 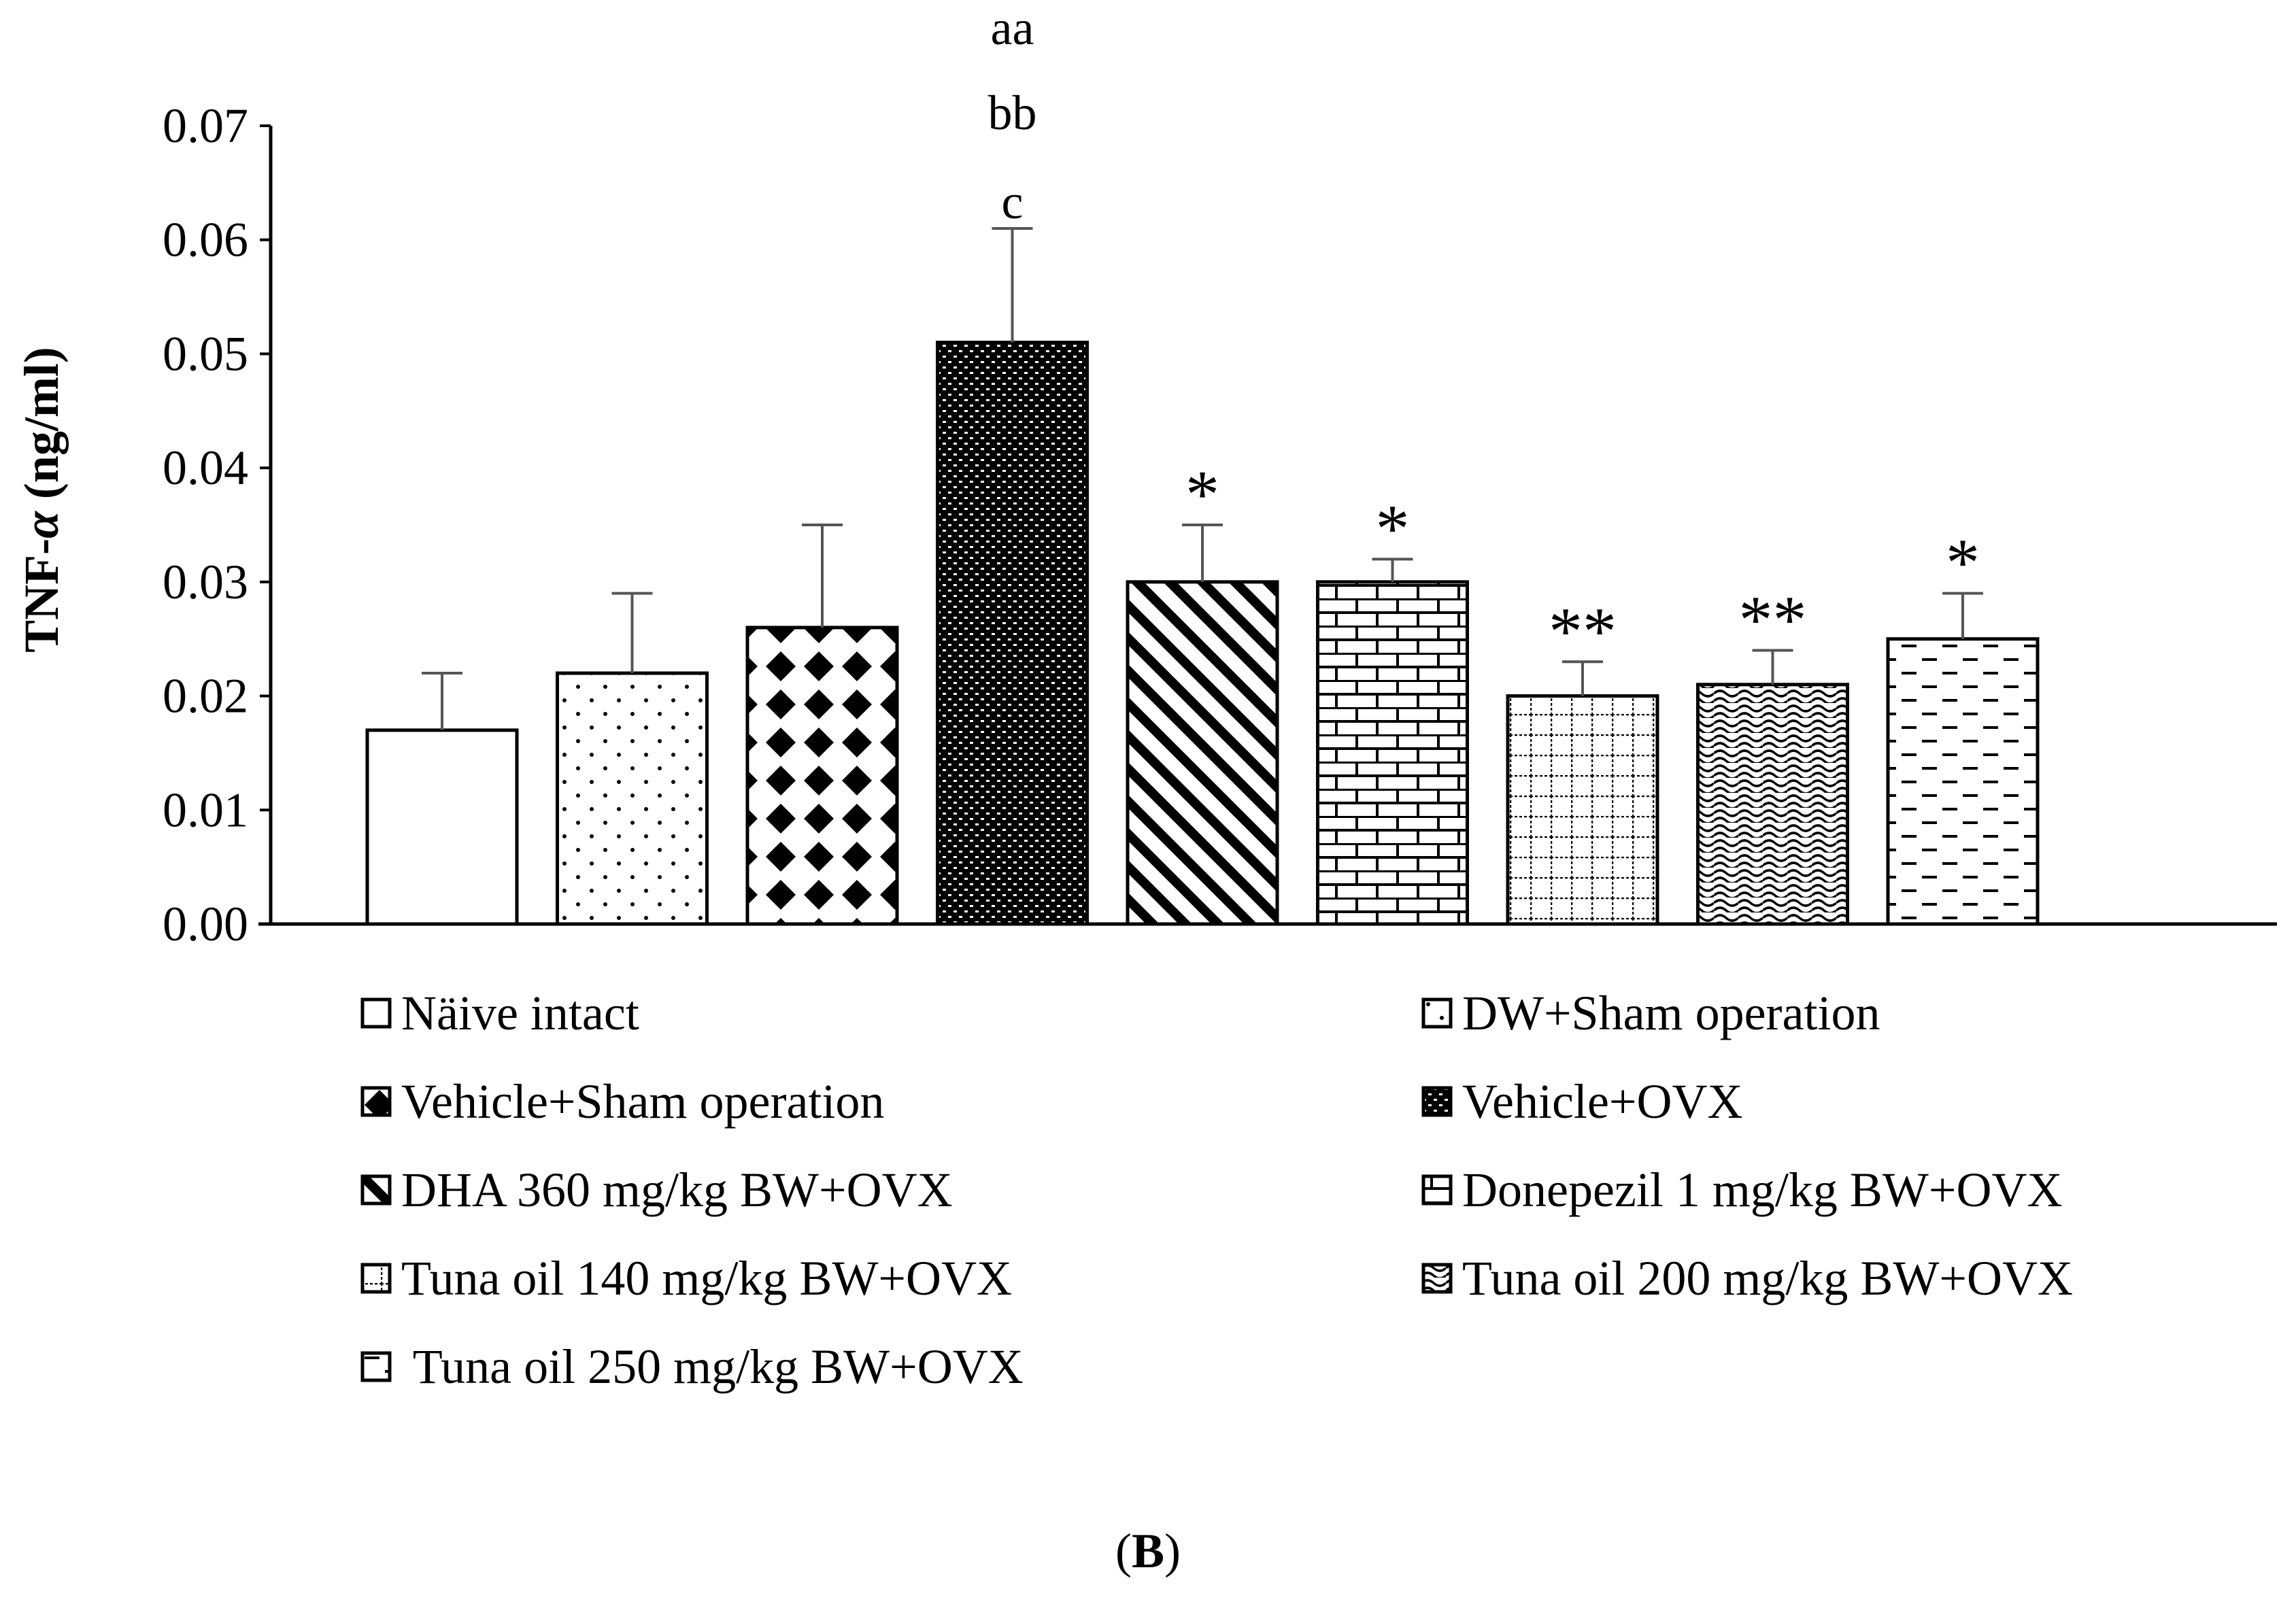 I want to click on y-tick-label: 0.03, so click(x=205, y=582).